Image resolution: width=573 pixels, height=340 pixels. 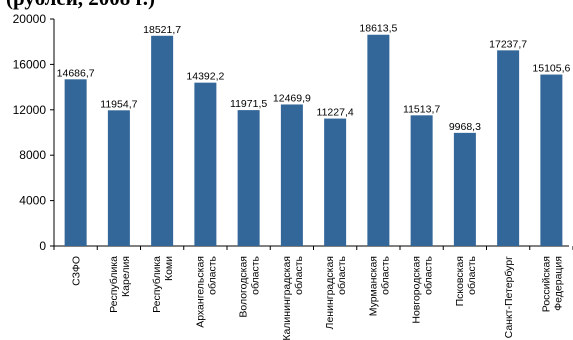 What do you see at coordinates (32, 155) in the screenshot?
I see `y-tick-label: 8000` at bounding box center [32, 155].